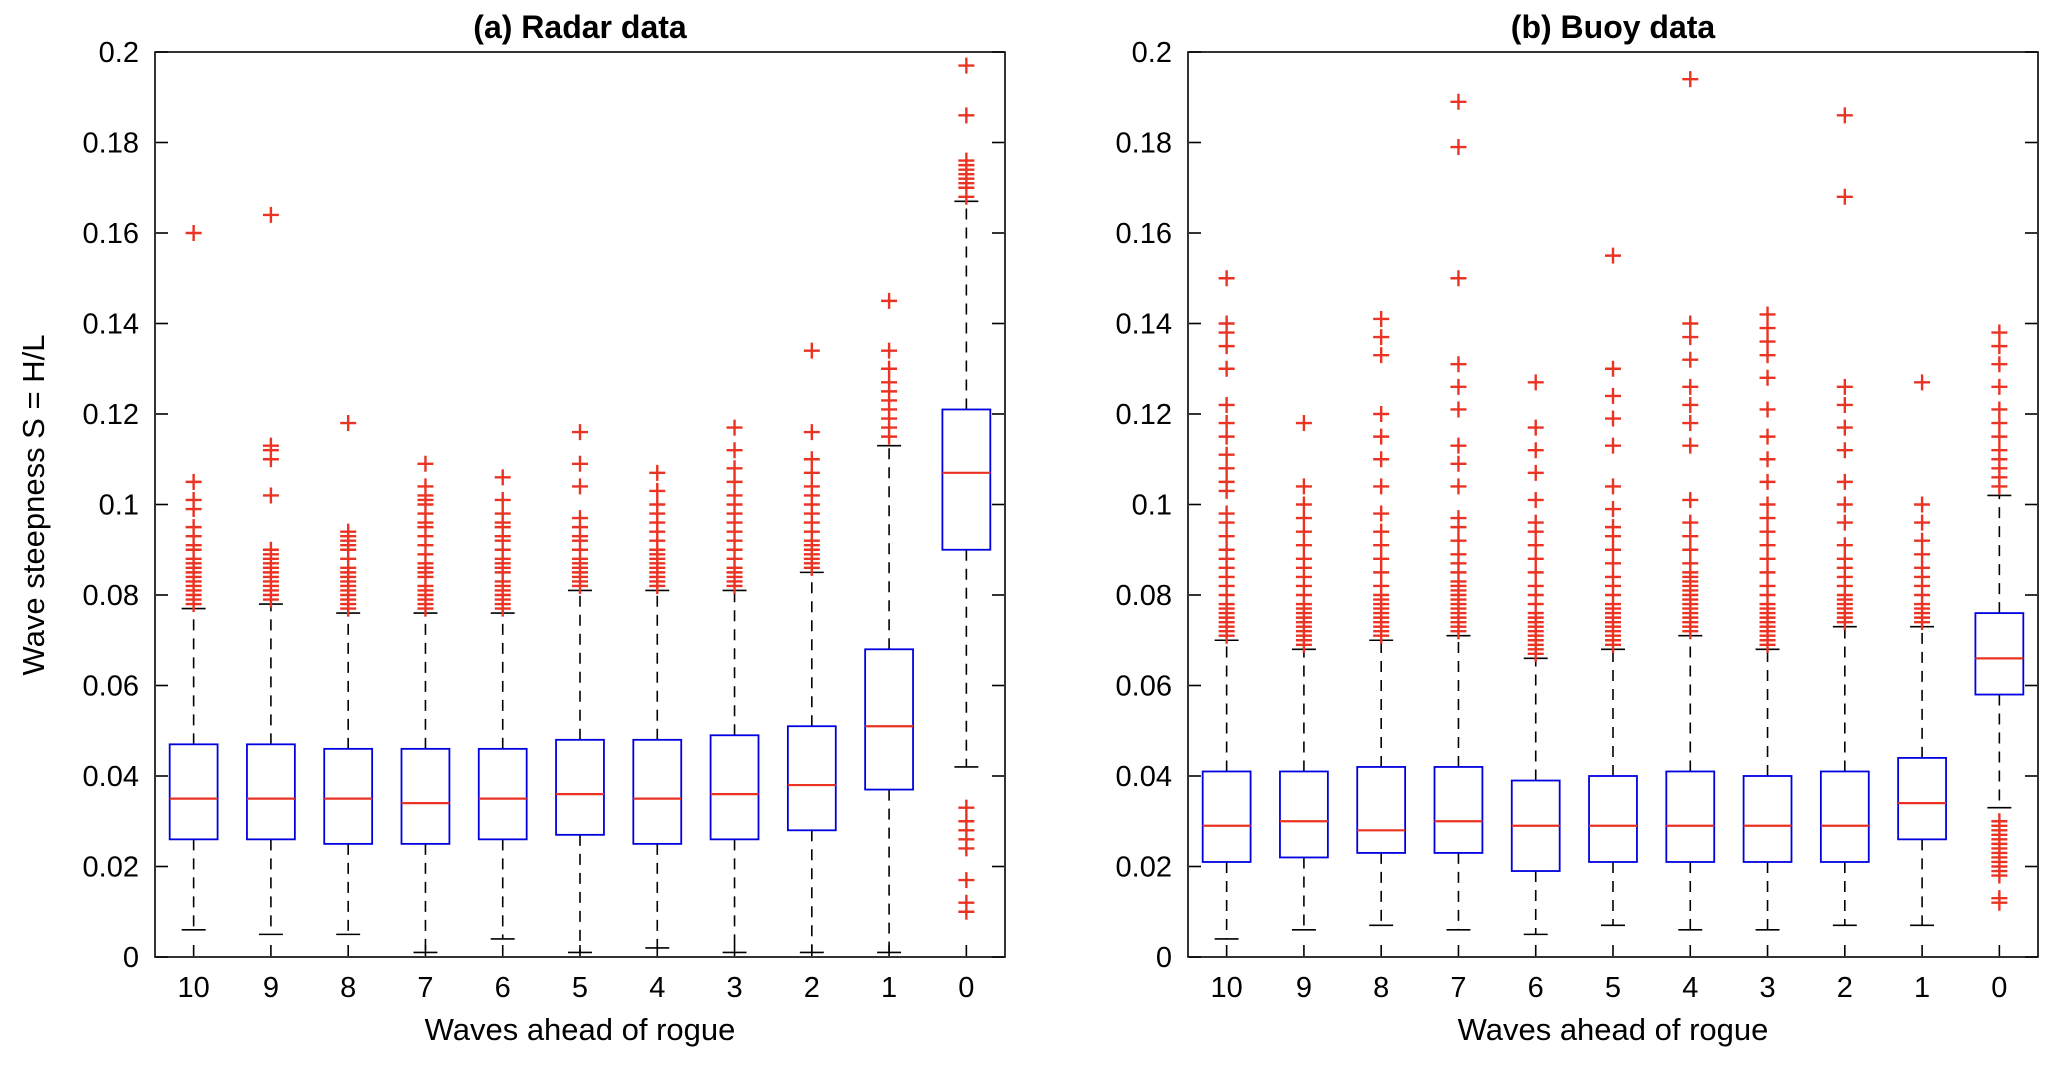 This screenshot has height=1085, width=2067. What do you see at coordinates (580, 27) in the screenshot?
I see `panel-a-title: (a) Radar data` at bounding box center [580, 27].